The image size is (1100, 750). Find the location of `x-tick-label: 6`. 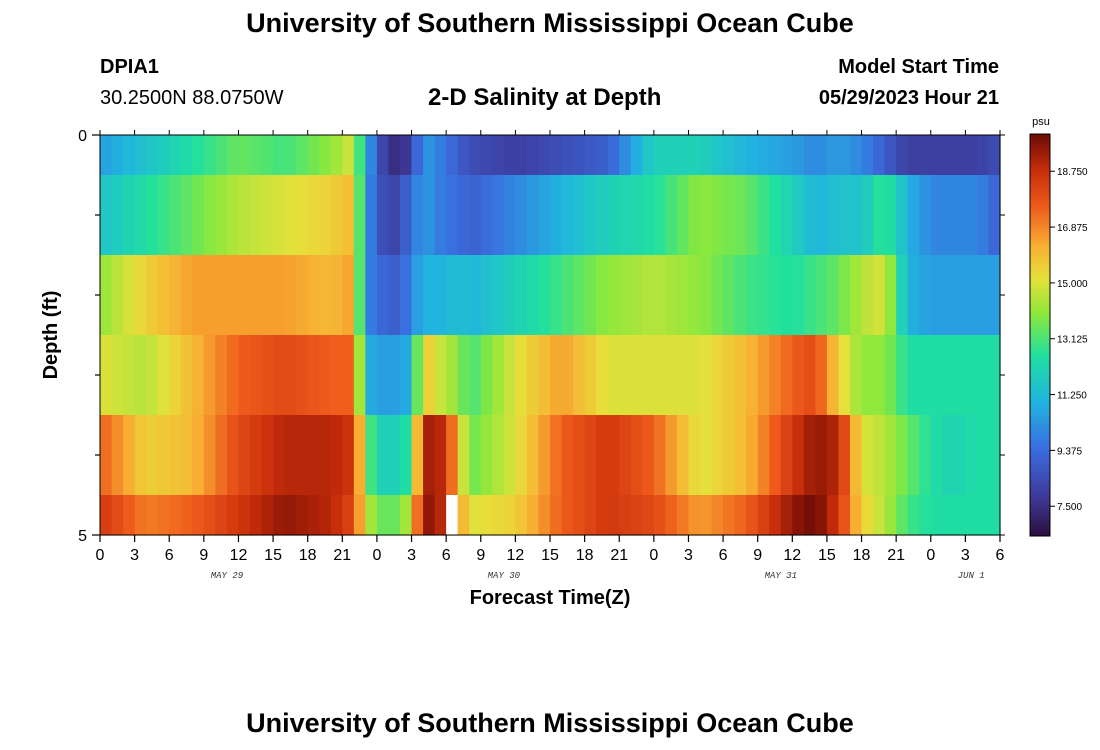

x-tick-label: 6 is located at coordinates (723, 555).